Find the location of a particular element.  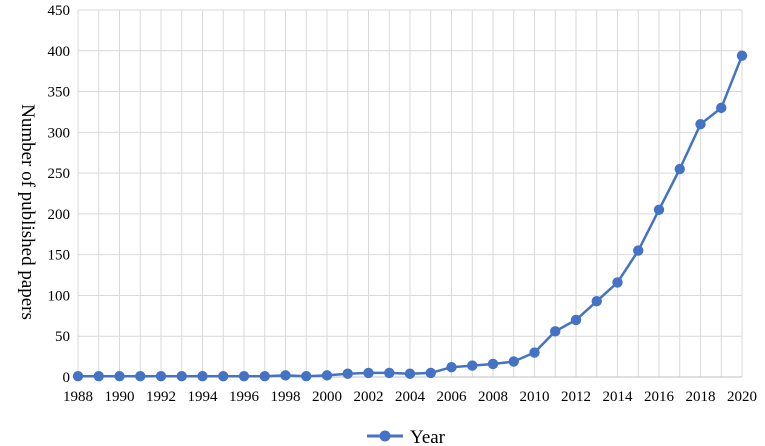

legend-marker-swatch is located at coordinates (385, 436).